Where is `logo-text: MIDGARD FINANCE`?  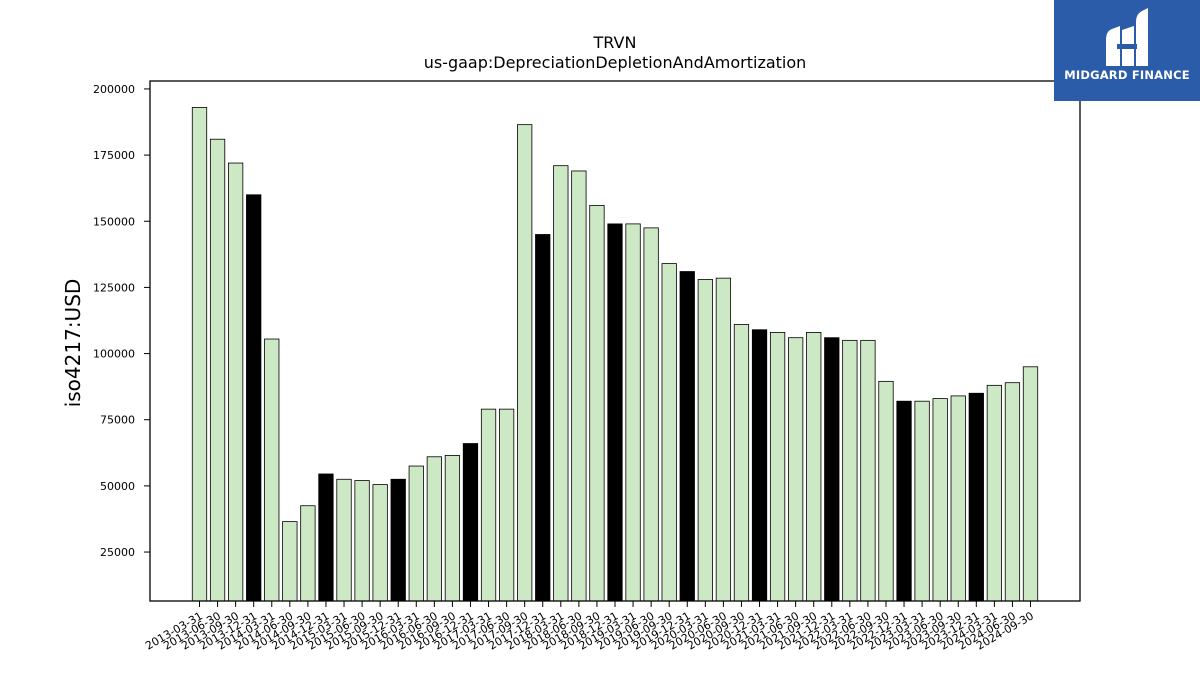
logo-text: MIDGARD FINANCE is located at coordinates (1127, 75).